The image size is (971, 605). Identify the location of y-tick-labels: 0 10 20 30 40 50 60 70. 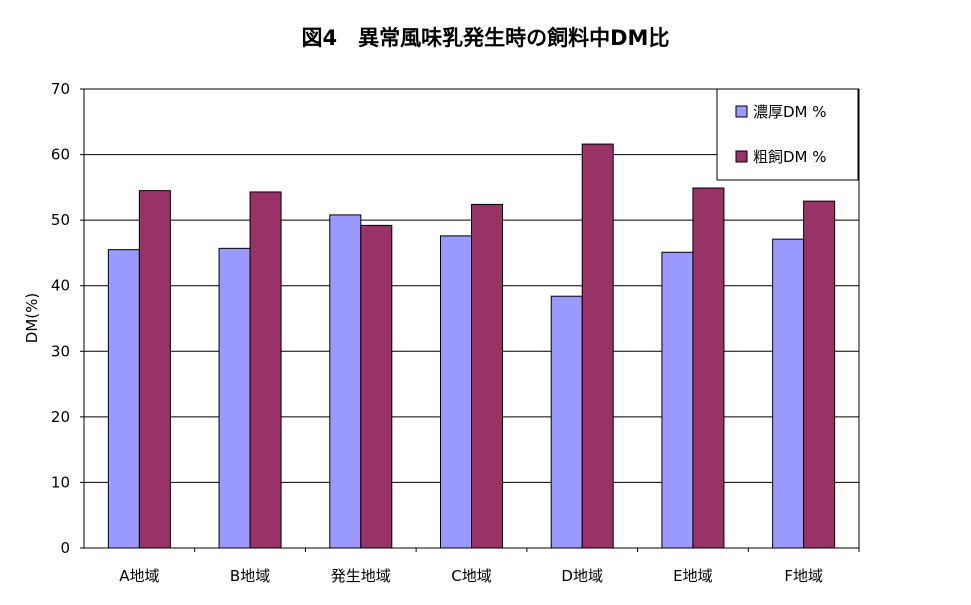
(60, 318).